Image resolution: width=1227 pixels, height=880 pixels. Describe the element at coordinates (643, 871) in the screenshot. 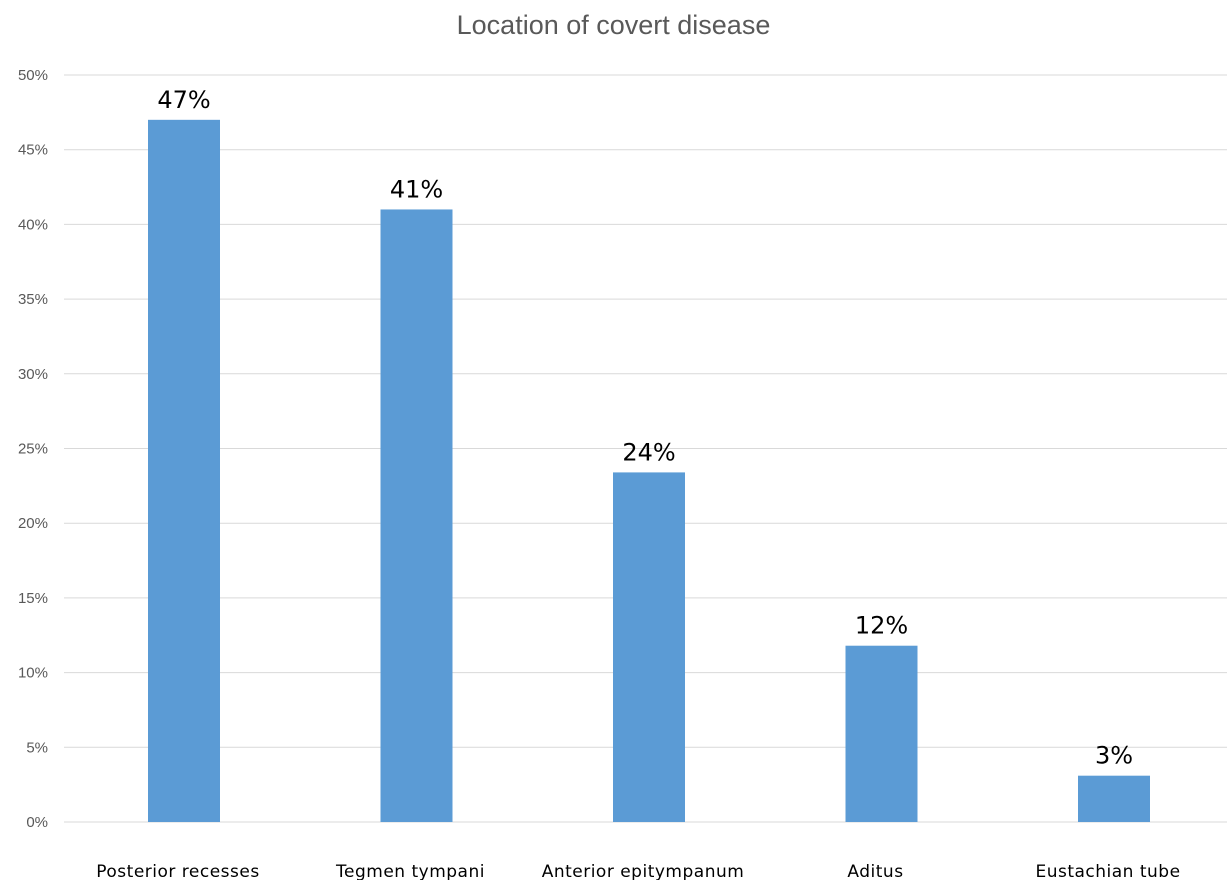

I see `x-tick-label: Anterior epitympanum` at that location.